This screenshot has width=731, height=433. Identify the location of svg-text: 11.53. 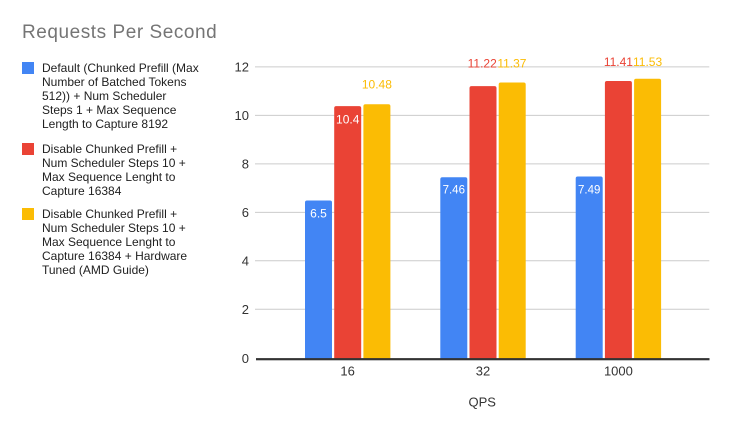
(647, 62).